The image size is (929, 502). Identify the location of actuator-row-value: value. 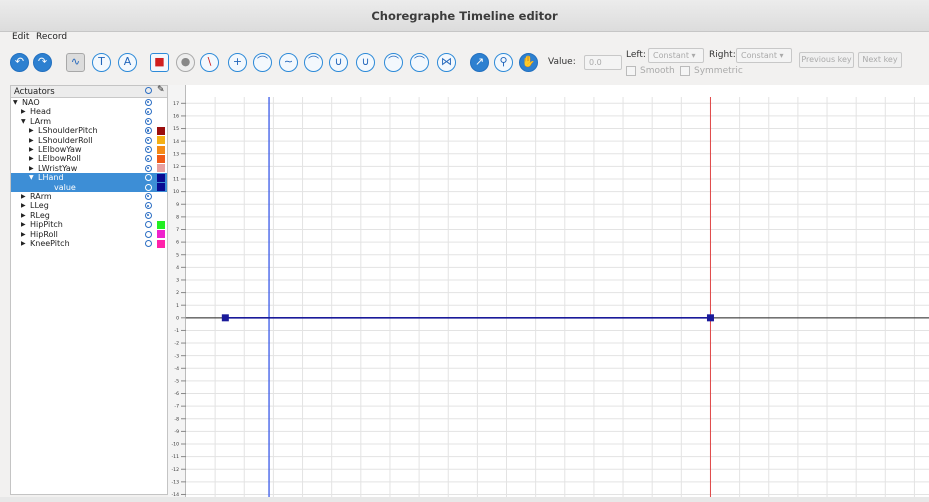
(89, 187).